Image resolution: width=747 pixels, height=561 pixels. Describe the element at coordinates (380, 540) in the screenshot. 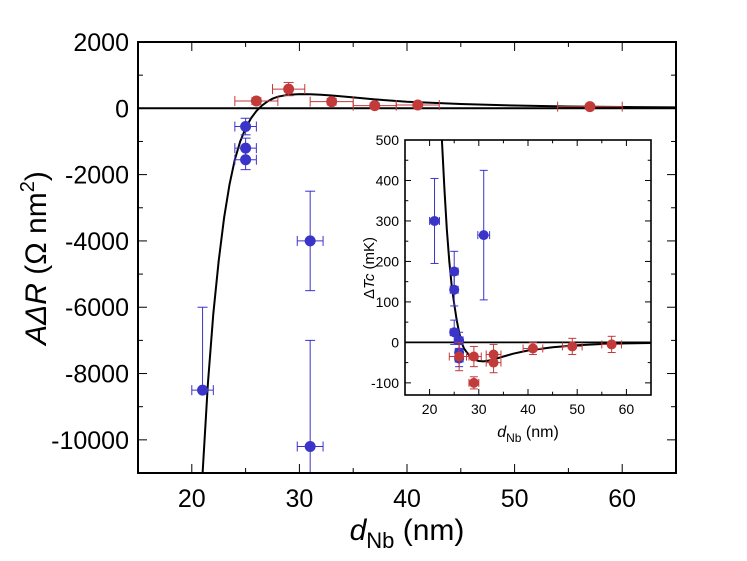

I see `main-x-label-sub: Nb` at that location.